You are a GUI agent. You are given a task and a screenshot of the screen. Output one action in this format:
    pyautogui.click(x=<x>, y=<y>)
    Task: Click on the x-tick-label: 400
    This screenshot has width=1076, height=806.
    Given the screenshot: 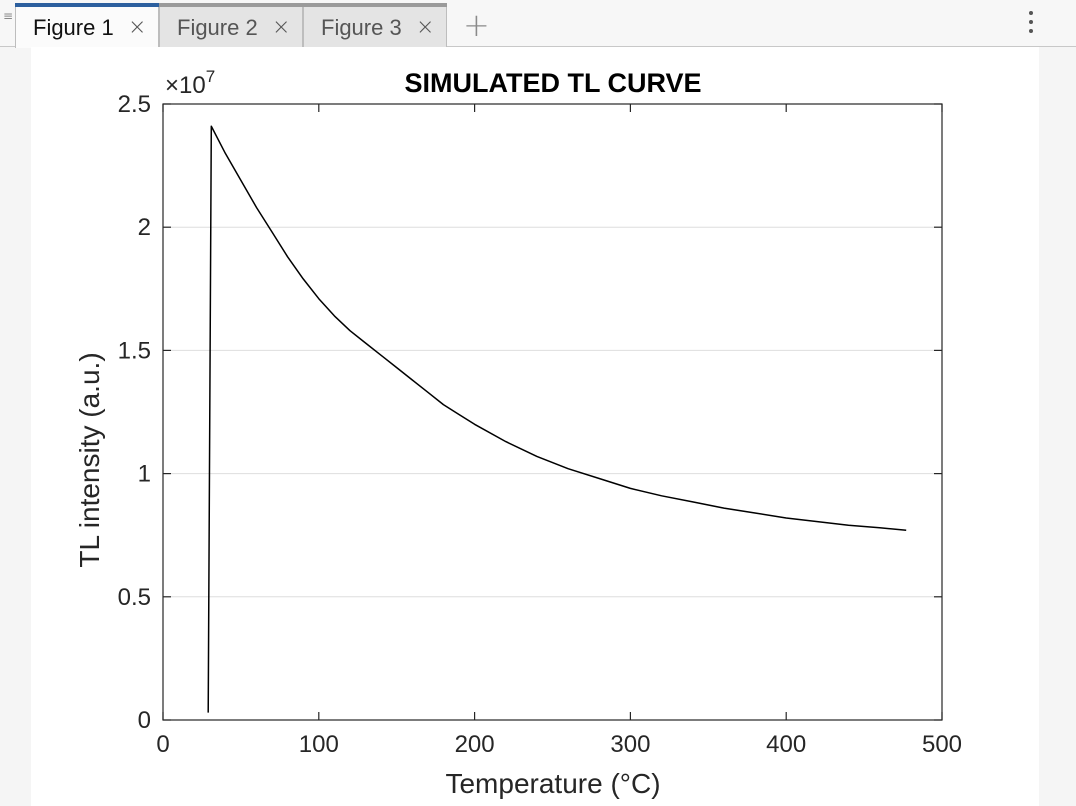 What is the action you would take?
    pyautogui.click(x=786, y=744)
    